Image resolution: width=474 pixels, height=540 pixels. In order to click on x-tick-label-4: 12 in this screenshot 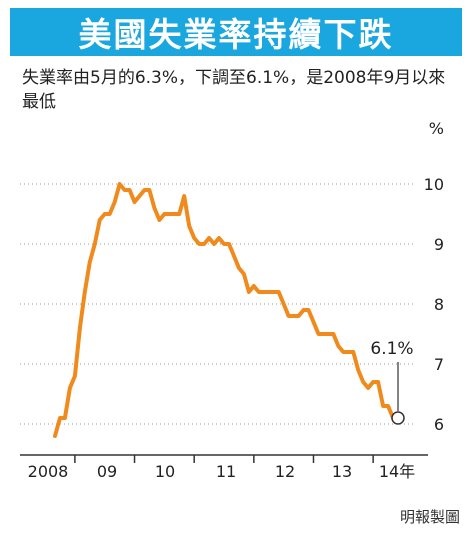, I will do `click(285, 471)`.